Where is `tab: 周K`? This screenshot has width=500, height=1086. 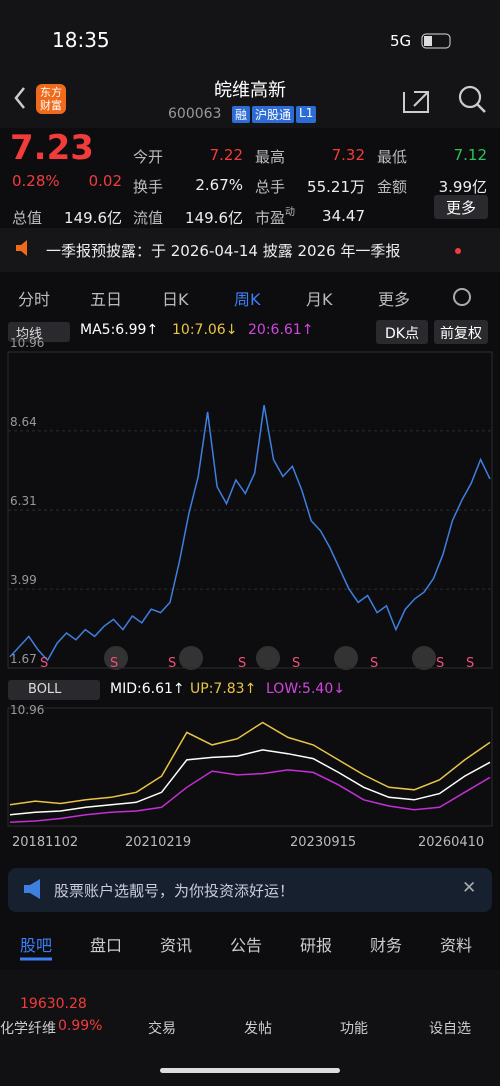 tab: 周K is located at coordinates (247, 299).